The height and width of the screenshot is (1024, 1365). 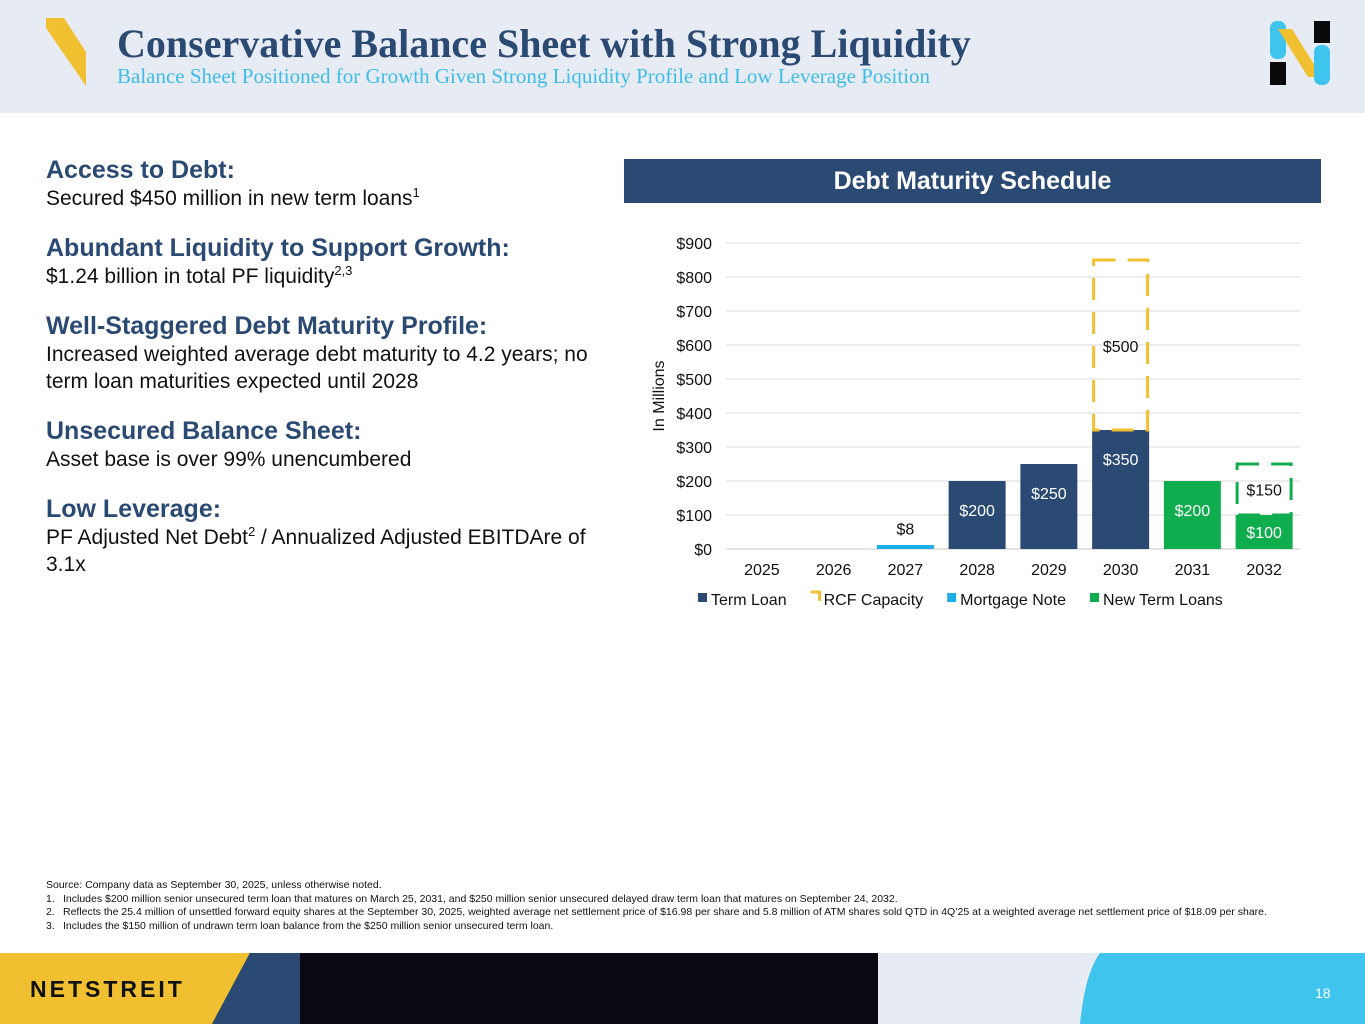 What do you see at coordinates (1121, 570) in the screenshot?
I see `x-tick-label: 2030` at bounding box center [1121, 570].